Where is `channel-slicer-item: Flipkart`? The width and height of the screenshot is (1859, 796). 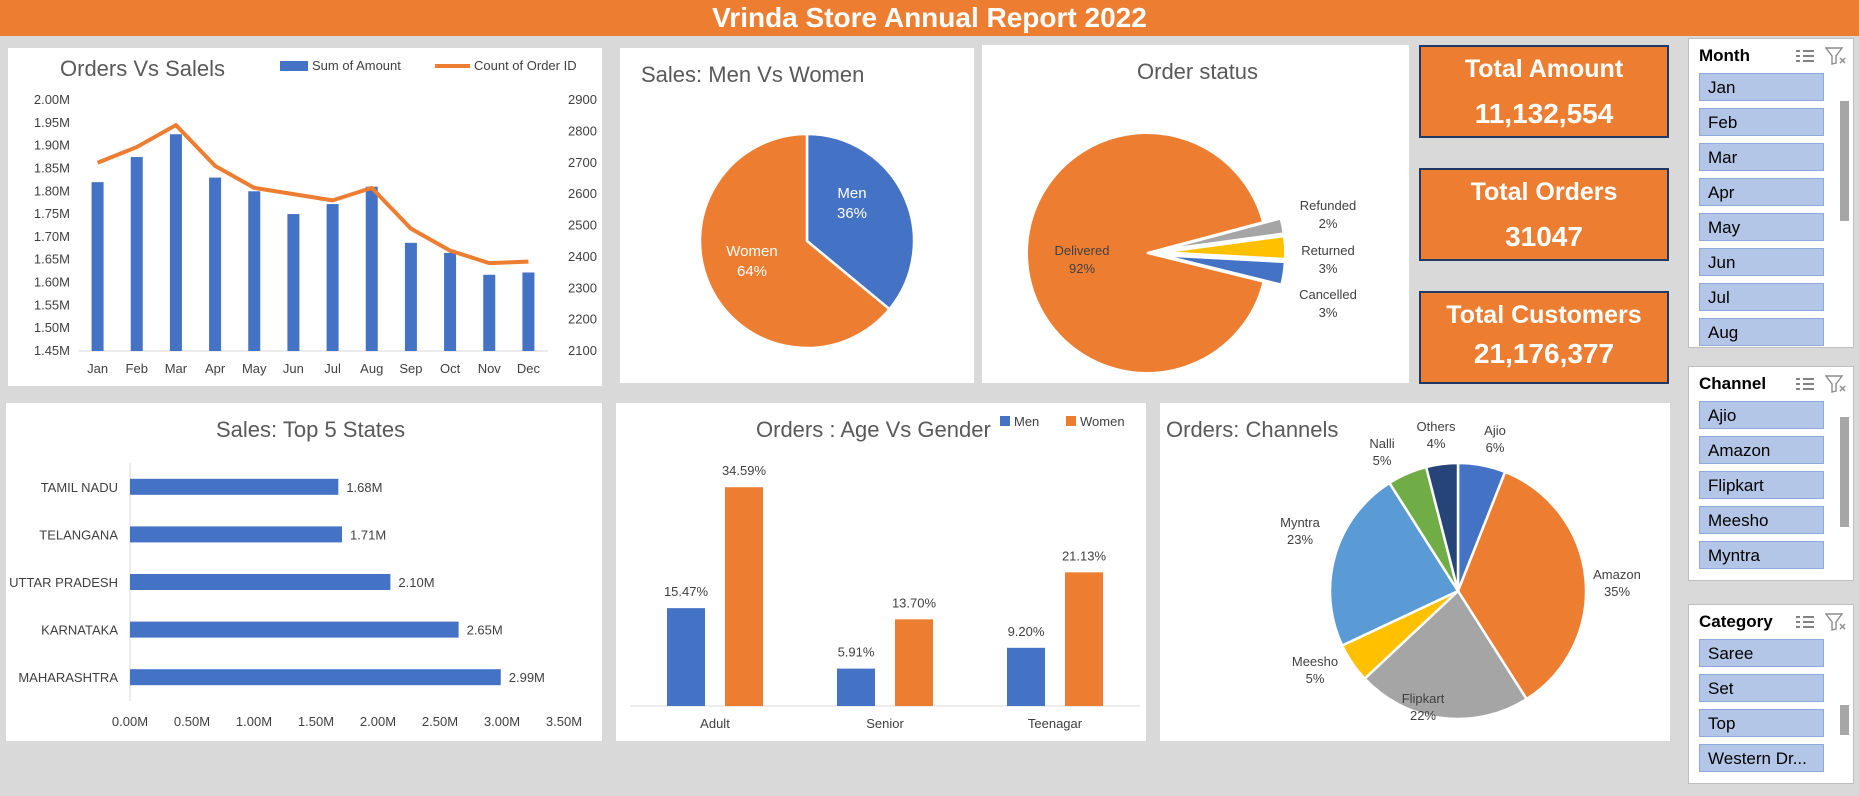
channel-slicer-item: Flipkart is located at coordinates (1761, 485).